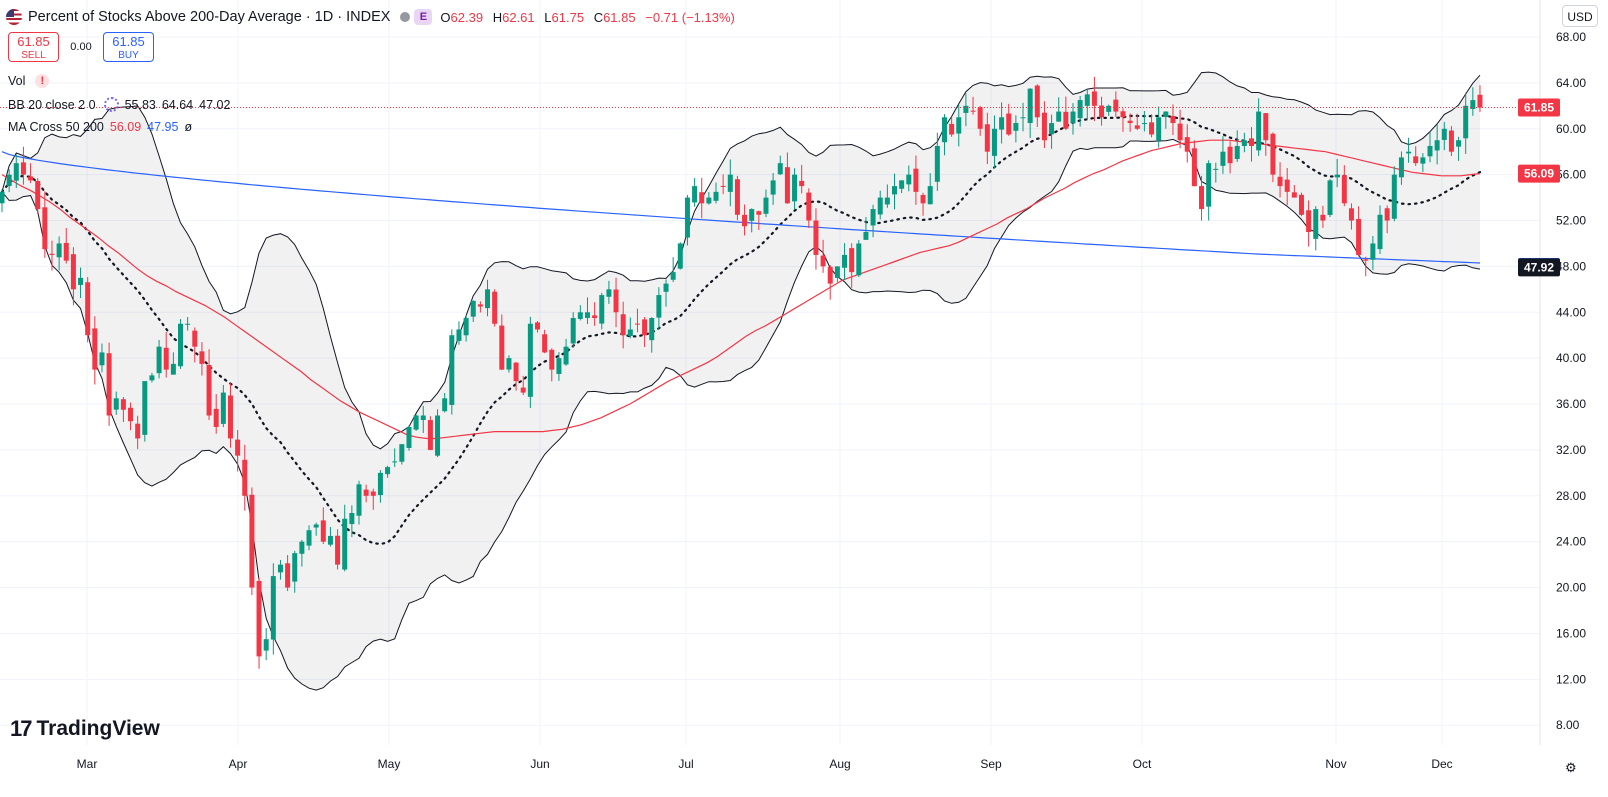  Describe the element at coordinates (518, 17) in the screenshot. I see `high-value: 62.61` at that location.